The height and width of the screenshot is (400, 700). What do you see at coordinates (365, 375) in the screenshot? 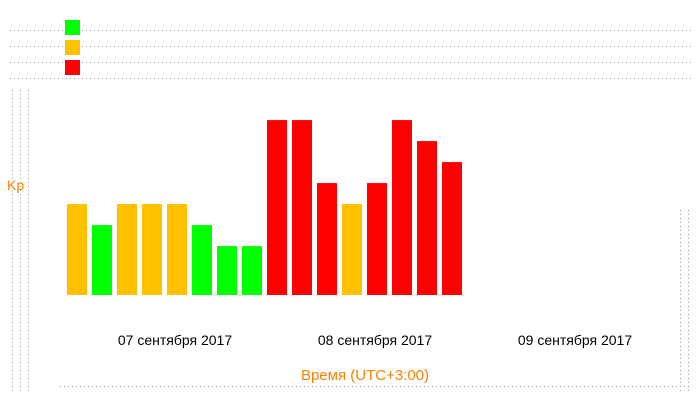
I see `x-axis-label: Время (UTC+3:00)` at bounding box center [365, 375].